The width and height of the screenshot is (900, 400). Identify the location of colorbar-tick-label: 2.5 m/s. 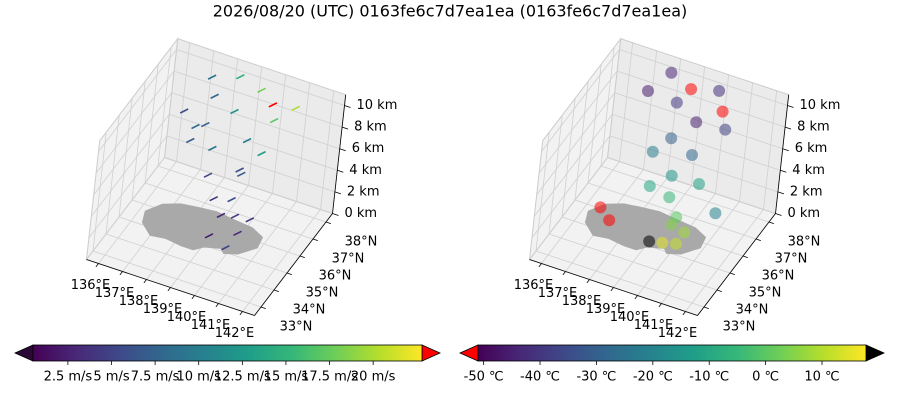
(68, 377).